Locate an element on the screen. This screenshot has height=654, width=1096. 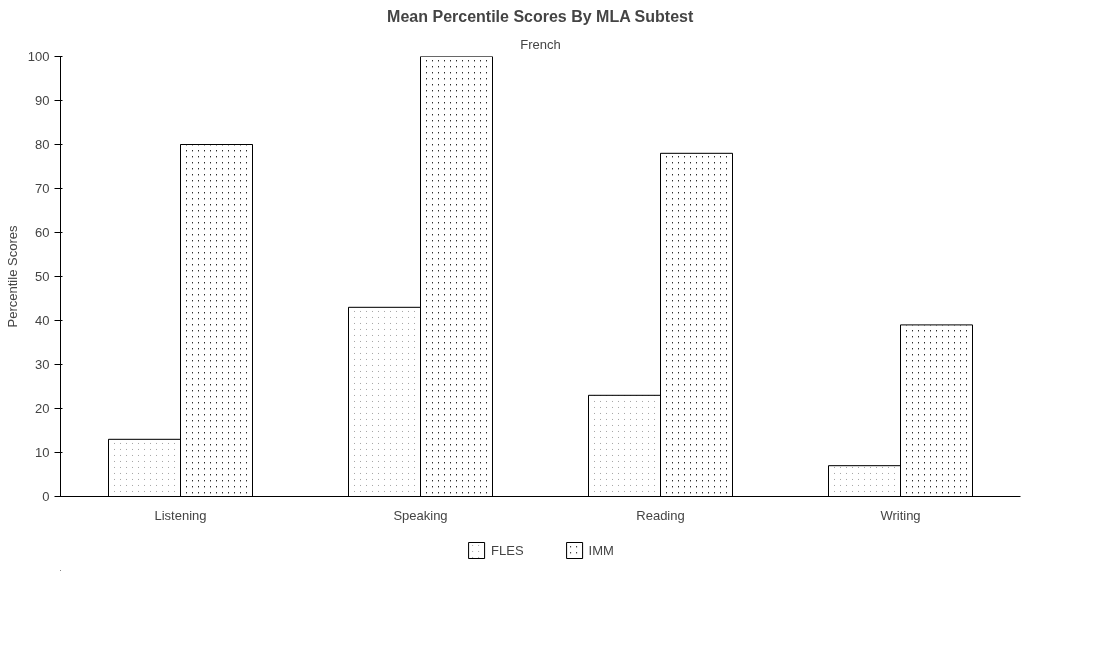
chart-subtitle: French is located at coordinates (540, 44).